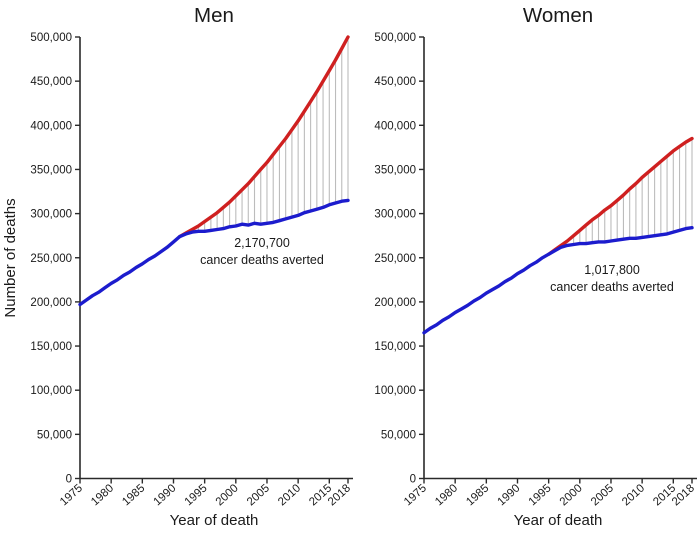 Image resolution: width=700 pixels, height=534 pixels. What do you see at coordinates (262, 260) in the screenshot?
I see `averted-annotation-label-men: cancer deaths averted` at bounding box center [262, 260].